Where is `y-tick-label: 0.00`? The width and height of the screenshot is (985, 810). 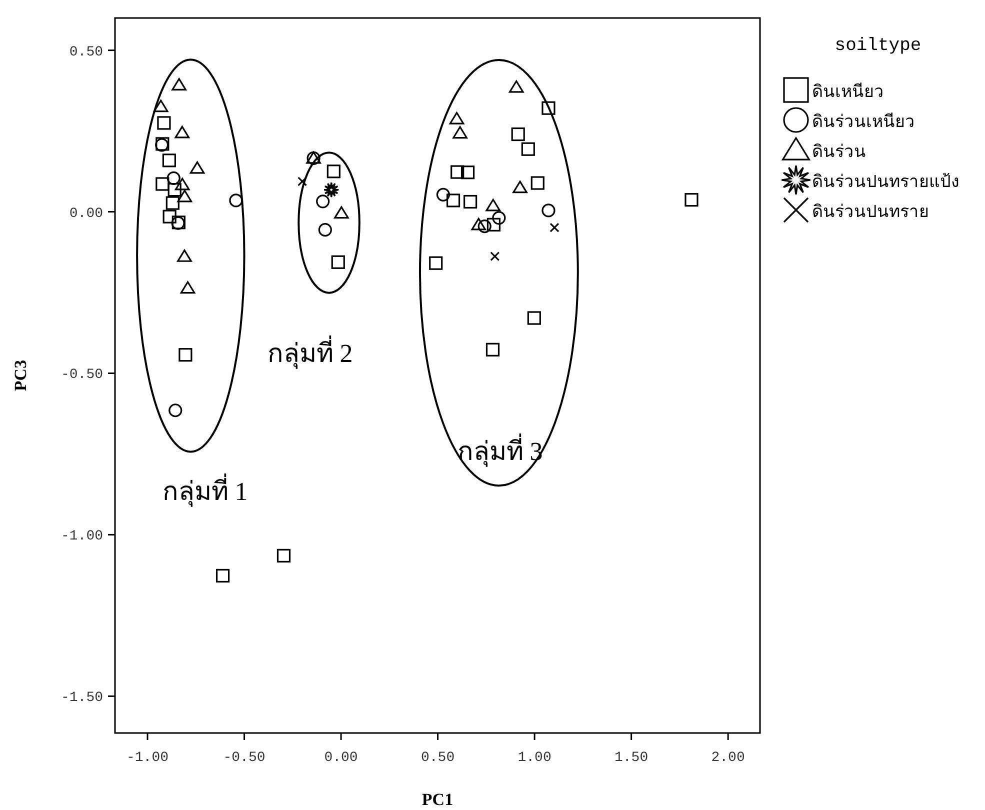 y-tick-label: 0.00 is located at coordinates (86, 214).